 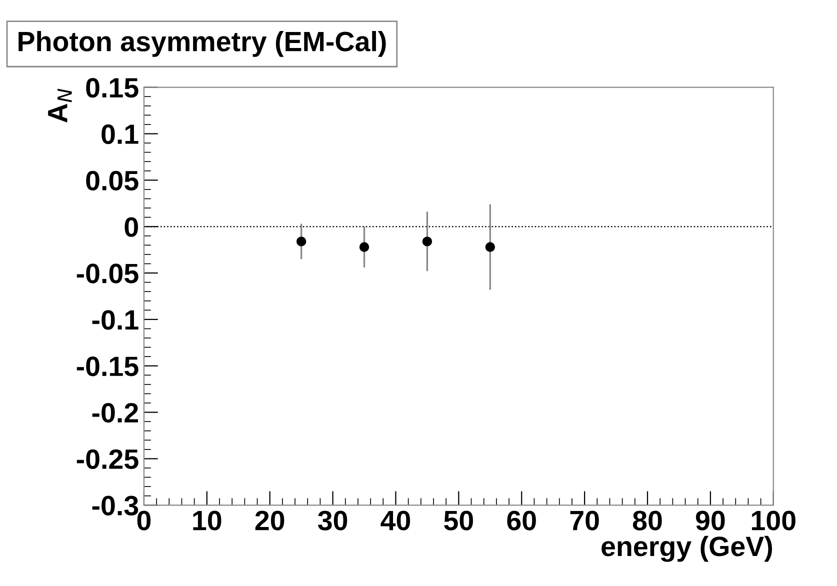 I want to click on y-tick-label: -0.1, so click(x=115, y=320).